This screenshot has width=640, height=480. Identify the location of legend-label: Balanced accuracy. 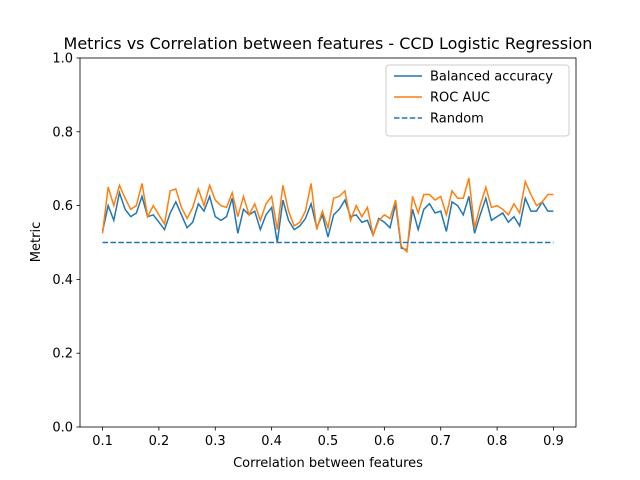
(491, 77).